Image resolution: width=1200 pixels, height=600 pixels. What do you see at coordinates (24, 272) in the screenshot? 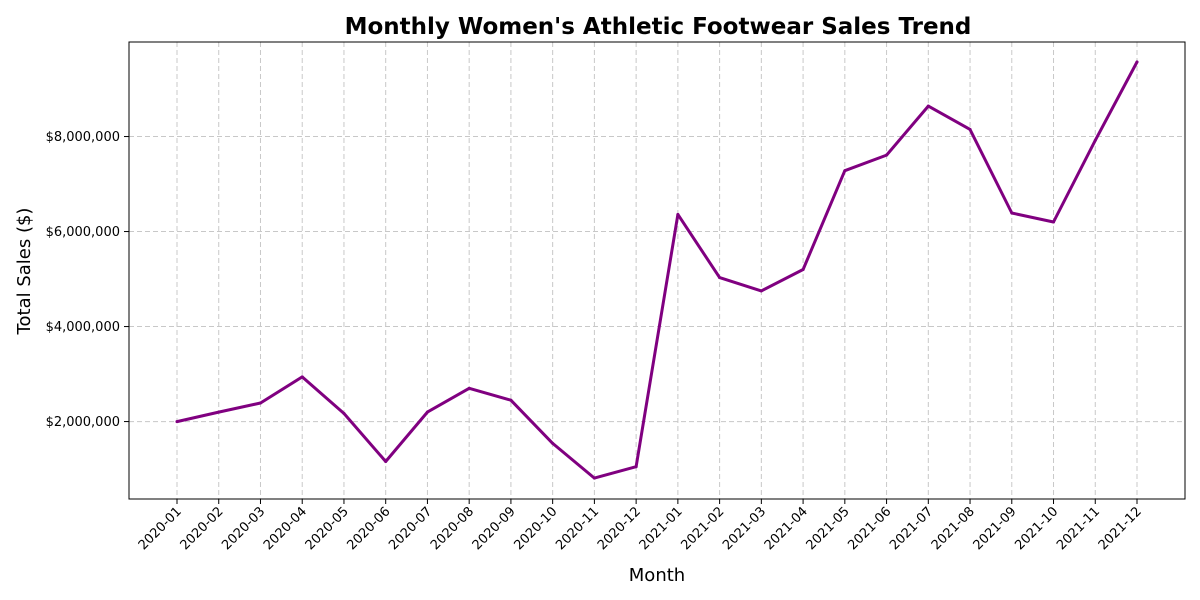
I see `y-axis-label: Total Sales ($)` at bounding box center [24, 272].